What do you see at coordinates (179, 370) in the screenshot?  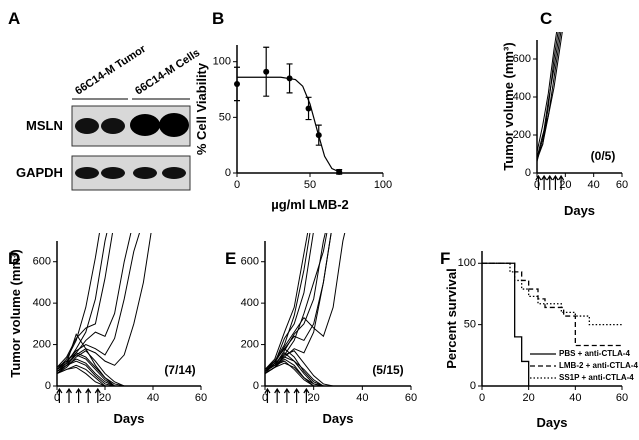 I see `annotation: (7/14)` at bounding box center [179, 370].